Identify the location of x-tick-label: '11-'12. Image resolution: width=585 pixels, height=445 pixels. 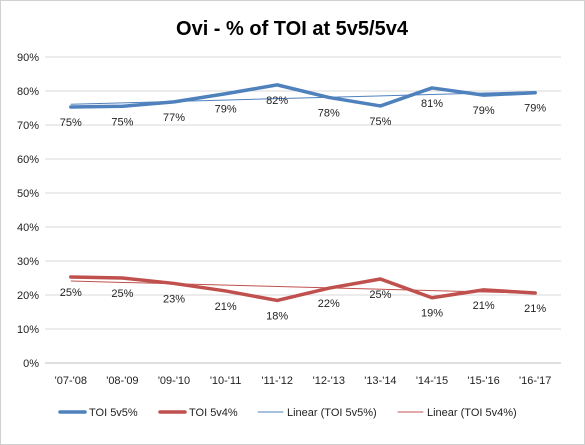
(277, 381).